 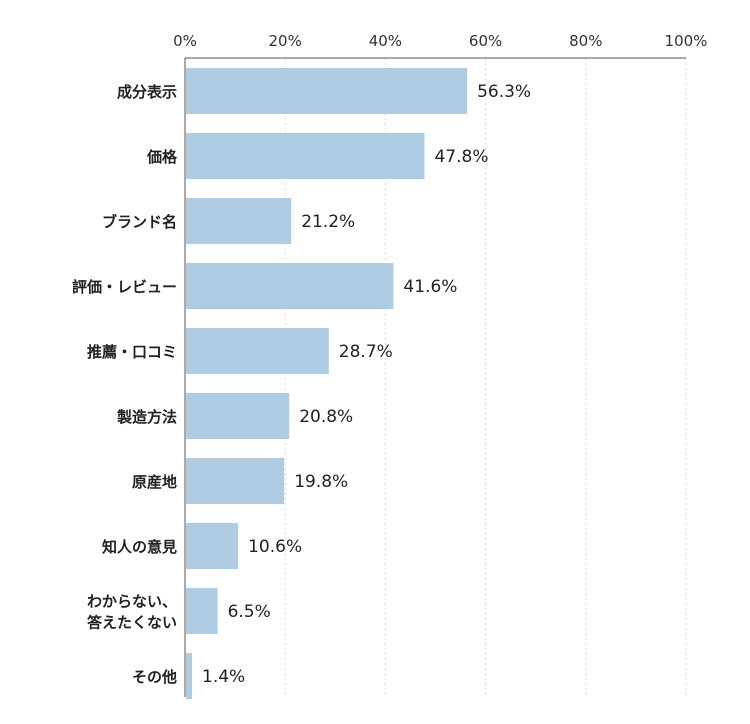 What do you see at coordinates (124, 287) in the screenshot?
I see `category-label-3: 評価・レビュー` at bounding box center [124, 287].